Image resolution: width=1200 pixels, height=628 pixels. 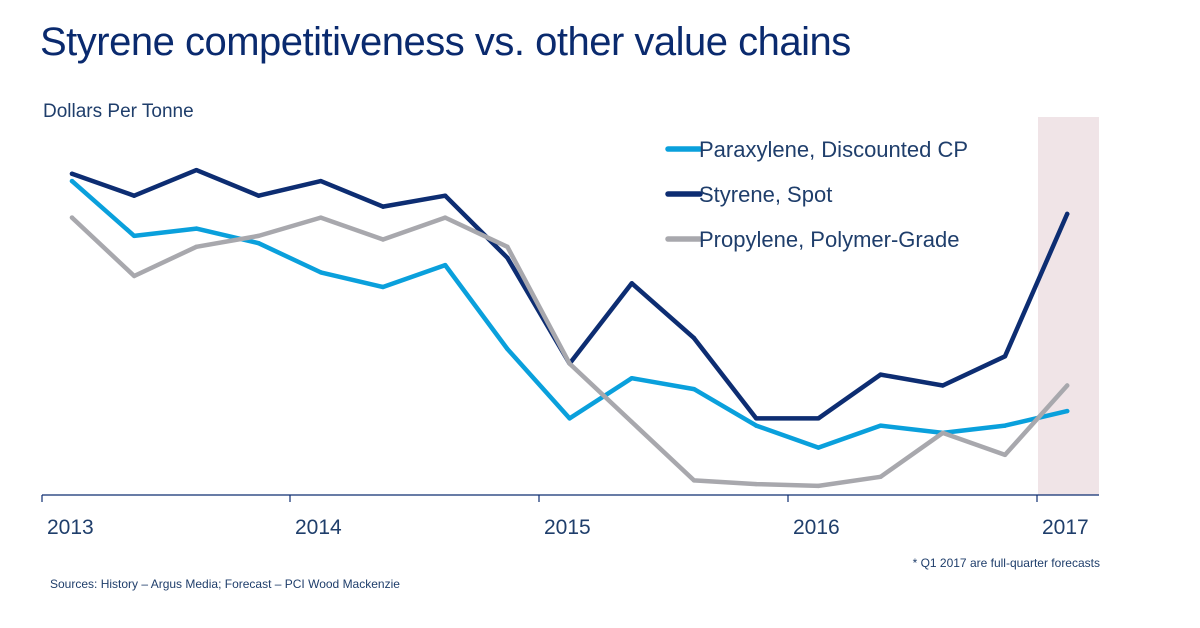 I want to click on x-tick-label: 2017, so click(x=1065, y=527).